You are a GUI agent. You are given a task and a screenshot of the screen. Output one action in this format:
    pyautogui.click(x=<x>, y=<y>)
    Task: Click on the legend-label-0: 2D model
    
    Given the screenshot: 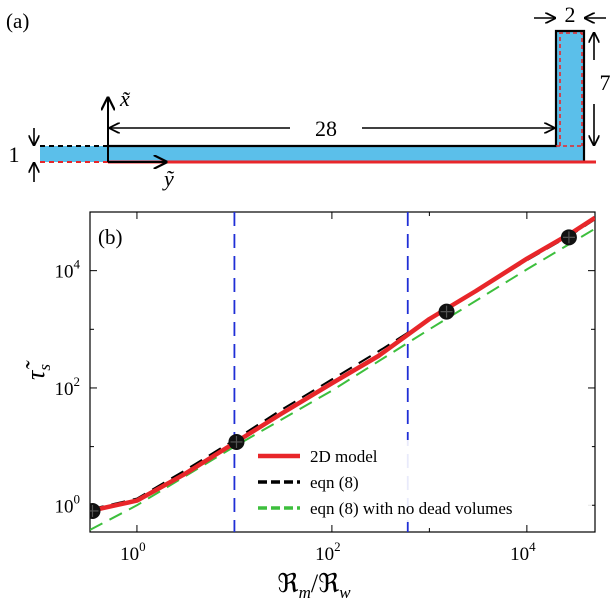 What is the action you would take?
    pyautogui.click(x=344, y=456)
    